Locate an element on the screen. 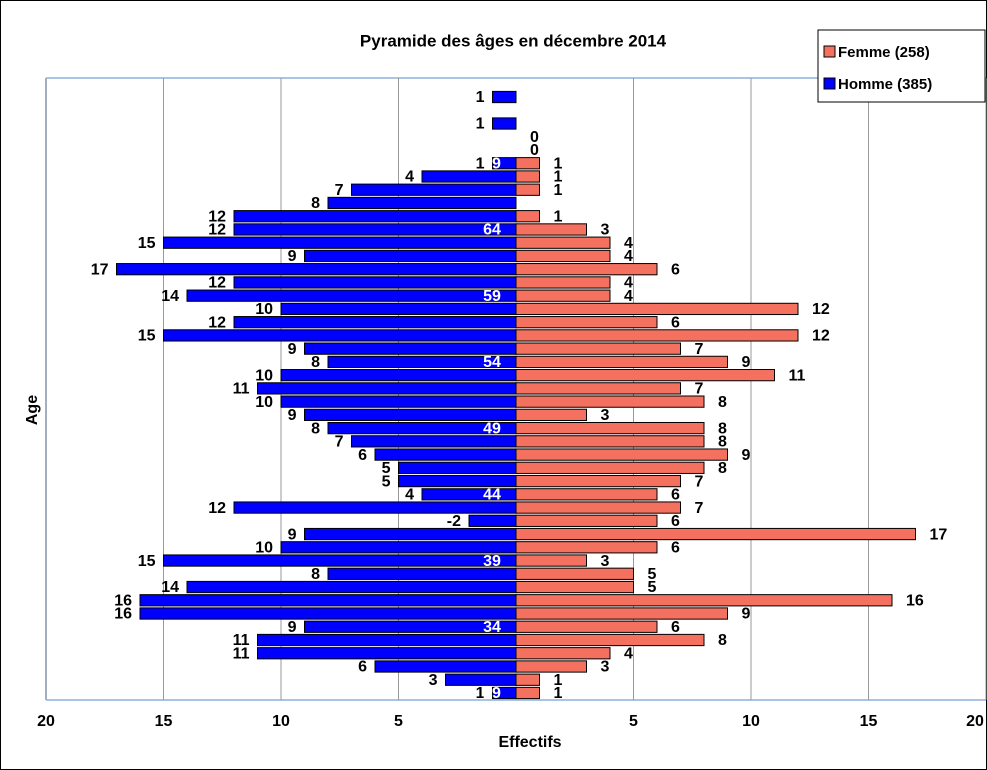  y-tick-label: 59 is located at coordinates (492, 296).